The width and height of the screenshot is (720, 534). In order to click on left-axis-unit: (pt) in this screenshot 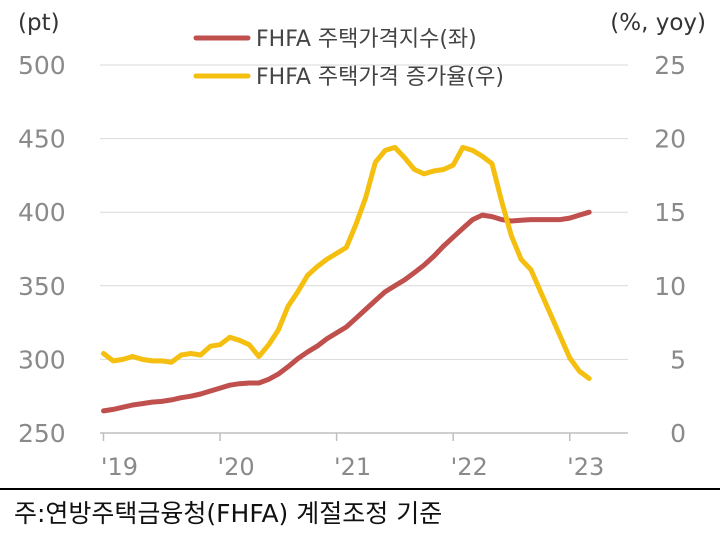, I will do `click(39, 23)`.